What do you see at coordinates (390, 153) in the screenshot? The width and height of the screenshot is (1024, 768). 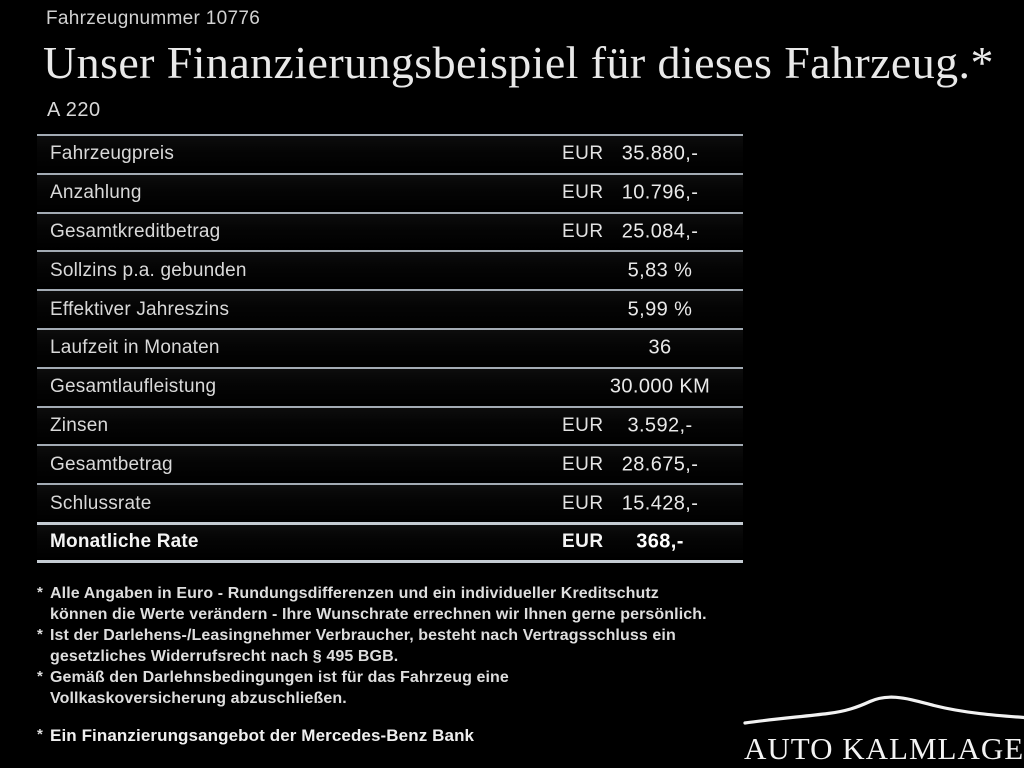 I see `table-row: Fahrzeugpreis EUR 35.880,-` at bounding box center [390, 153].